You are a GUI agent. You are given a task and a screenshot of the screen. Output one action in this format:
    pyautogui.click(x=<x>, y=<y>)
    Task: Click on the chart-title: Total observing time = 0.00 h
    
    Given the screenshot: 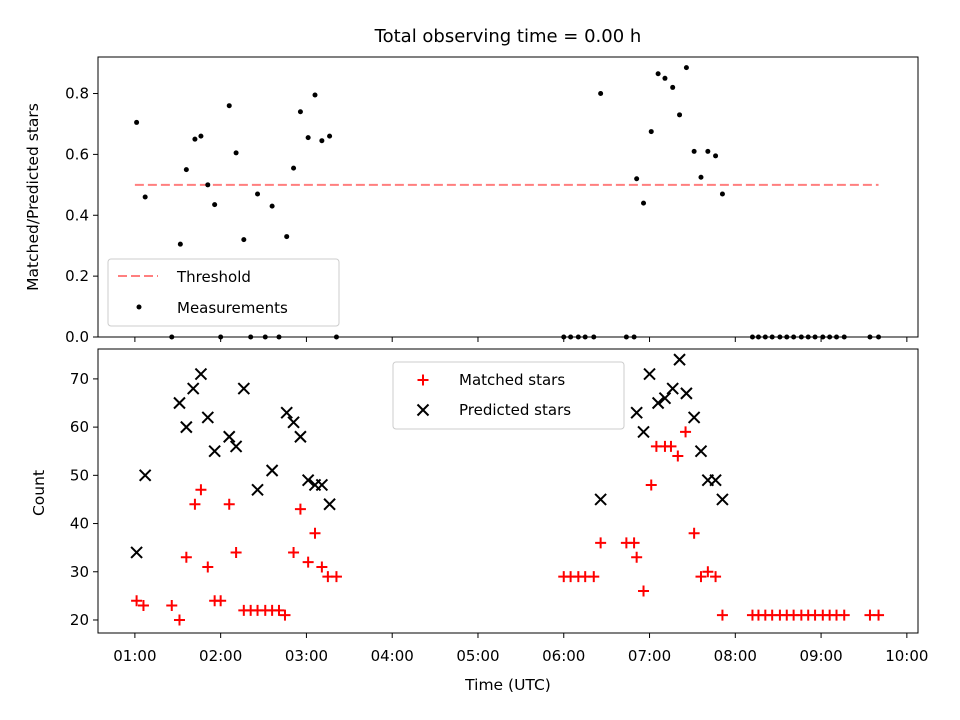 What is the action you would take?
    pyautogui.click(x=508, y=36)
    